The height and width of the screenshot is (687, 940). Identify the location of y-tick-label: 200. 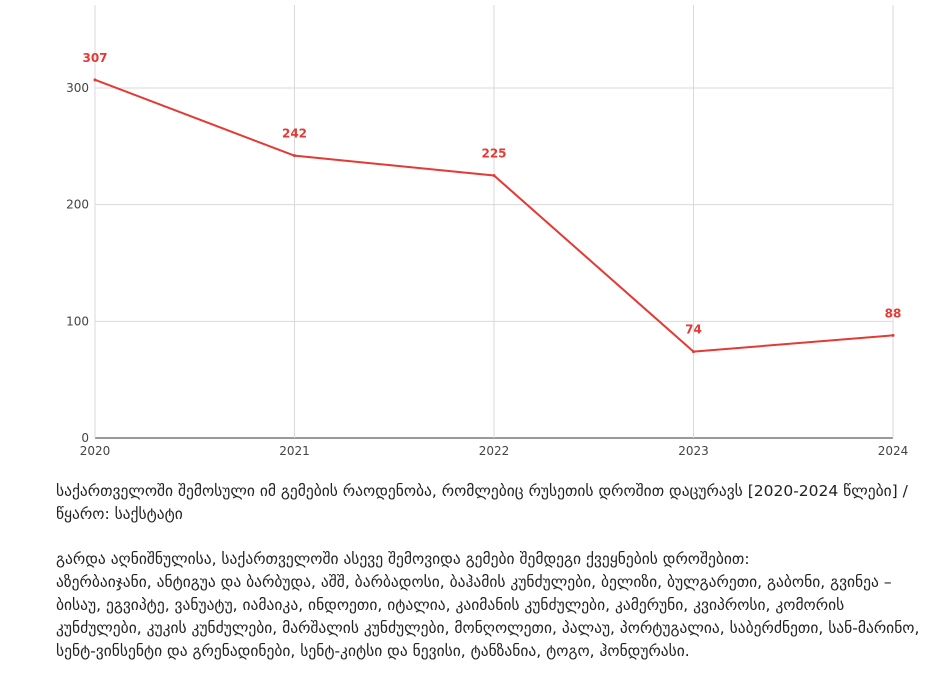
(77, 205).